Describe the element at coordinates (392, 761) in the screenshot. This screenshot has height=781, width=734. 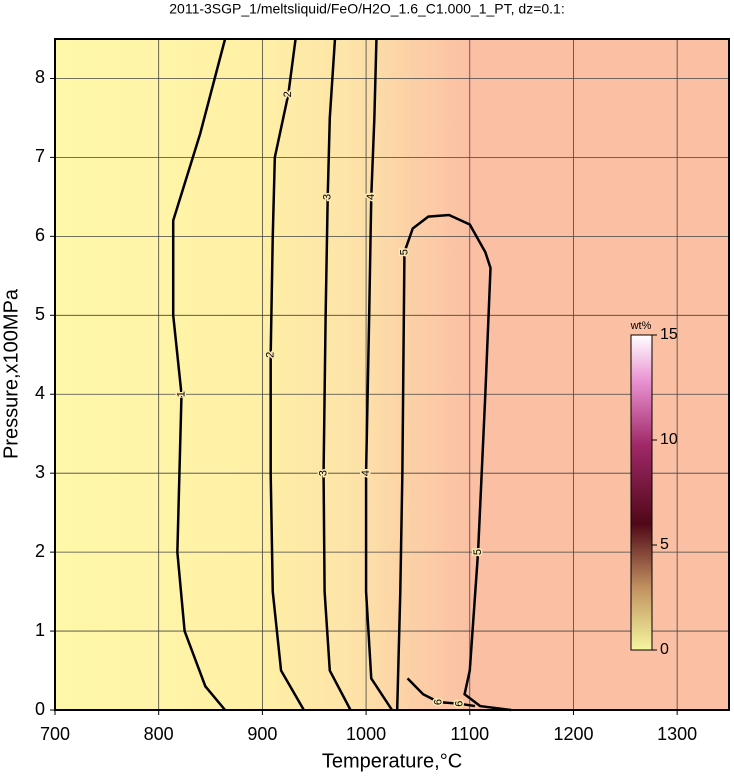
I see `x-axis-label: Temperature,°C` at that location.